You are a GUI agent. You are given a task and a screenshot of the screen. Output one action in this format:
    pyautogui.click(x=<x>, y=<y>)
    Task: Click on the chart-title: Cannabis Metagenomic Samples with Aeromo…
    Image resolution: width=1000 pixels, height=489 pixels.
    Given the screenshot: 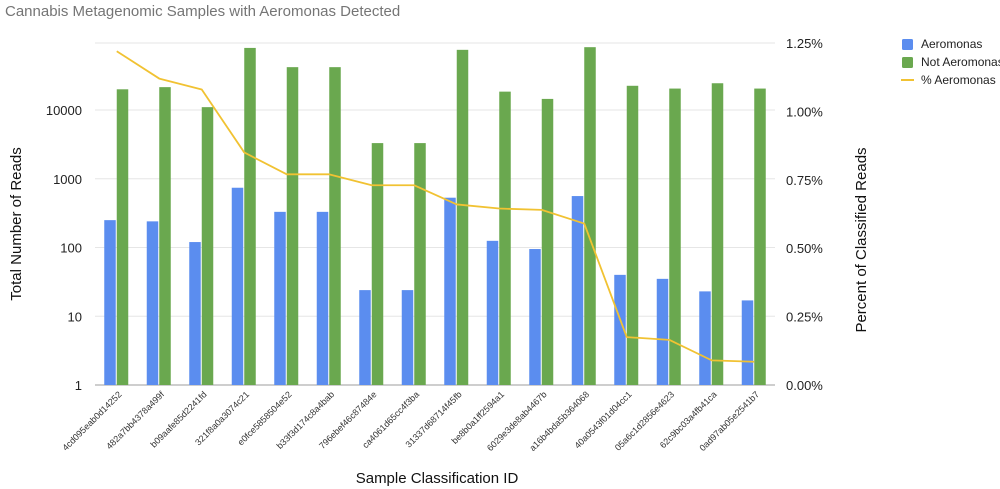 What is the action you would take?
    pyautogui.click(x=202, y=11)
    